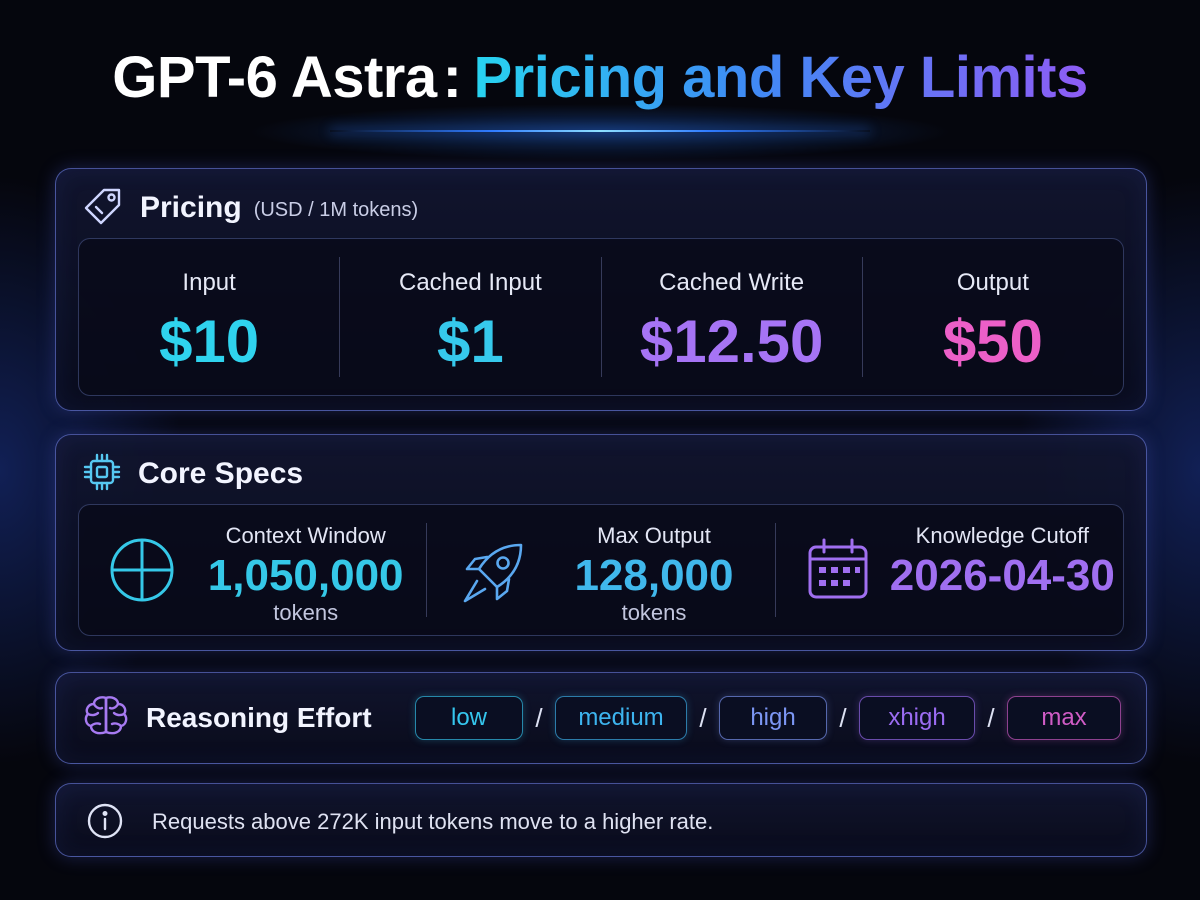 The width and height of the screenshot is (1200, 900). Describe the element at coordinates (600, 131) in the screenshot. I see `title-underline-glow` at that location.